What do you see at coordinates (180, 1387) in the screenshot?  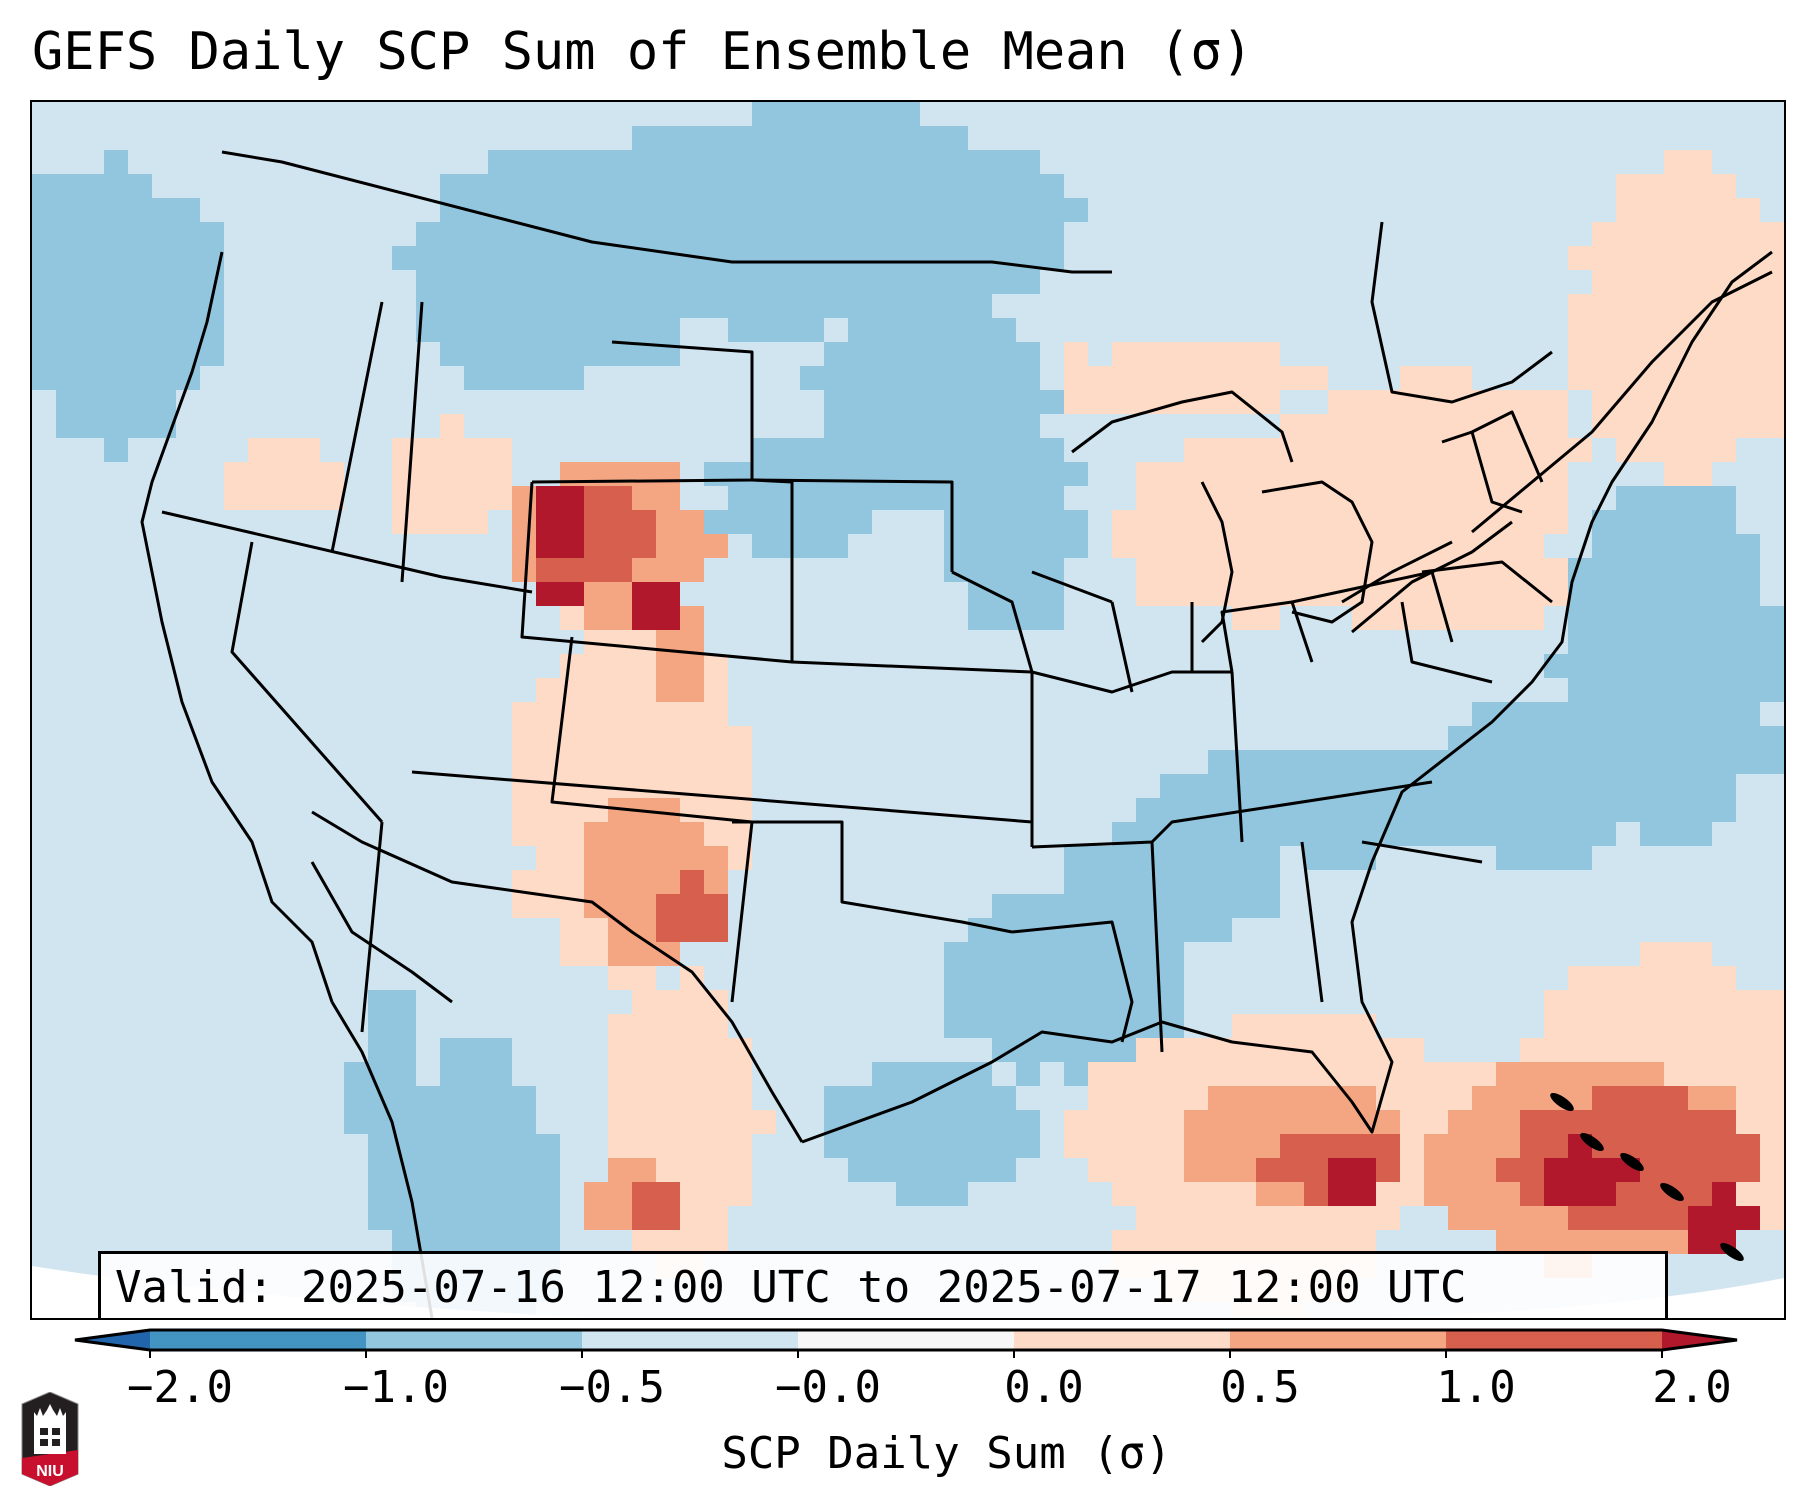 I see `colorbar-tick-label: −2.0` at bounding box center [180, 1387].